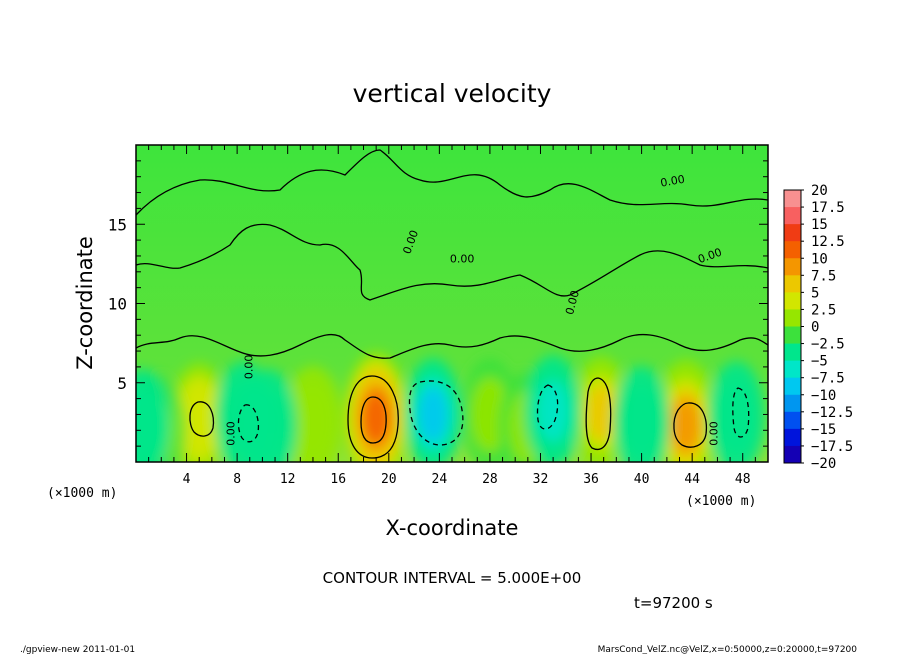 The width and height of the screenshot is (904, 654). I want to click on colorbar-label: −7.5, so click(828, 379).